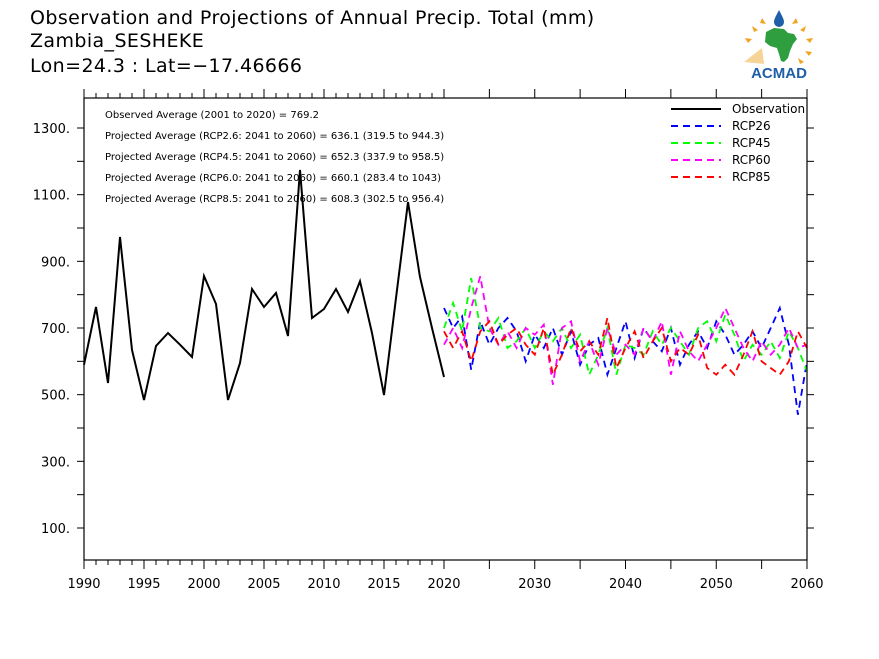  Describe the element at coordinates (534, 584) in the screenshot. I see `x-tick-label: 2030` at that location.